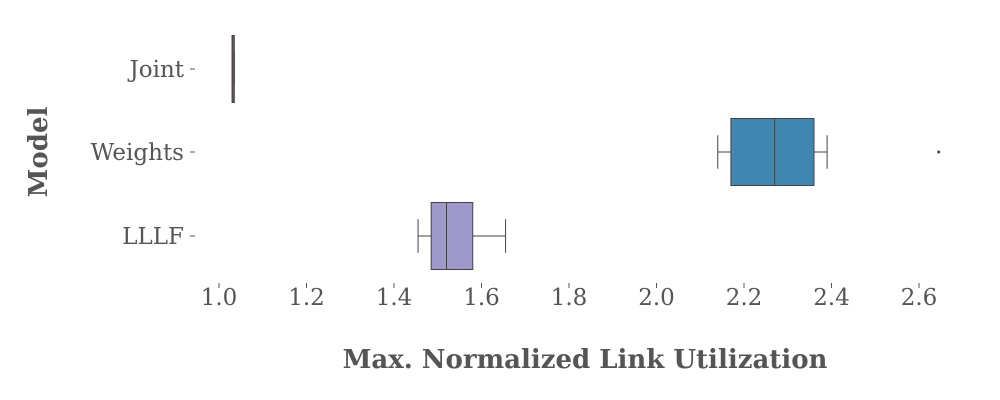 The image size is (1000, 400). What do you see at coordinates (219, 298) in the screenshot?
I see `x-tick-label: 1.0` at bounding box center [219, 298].